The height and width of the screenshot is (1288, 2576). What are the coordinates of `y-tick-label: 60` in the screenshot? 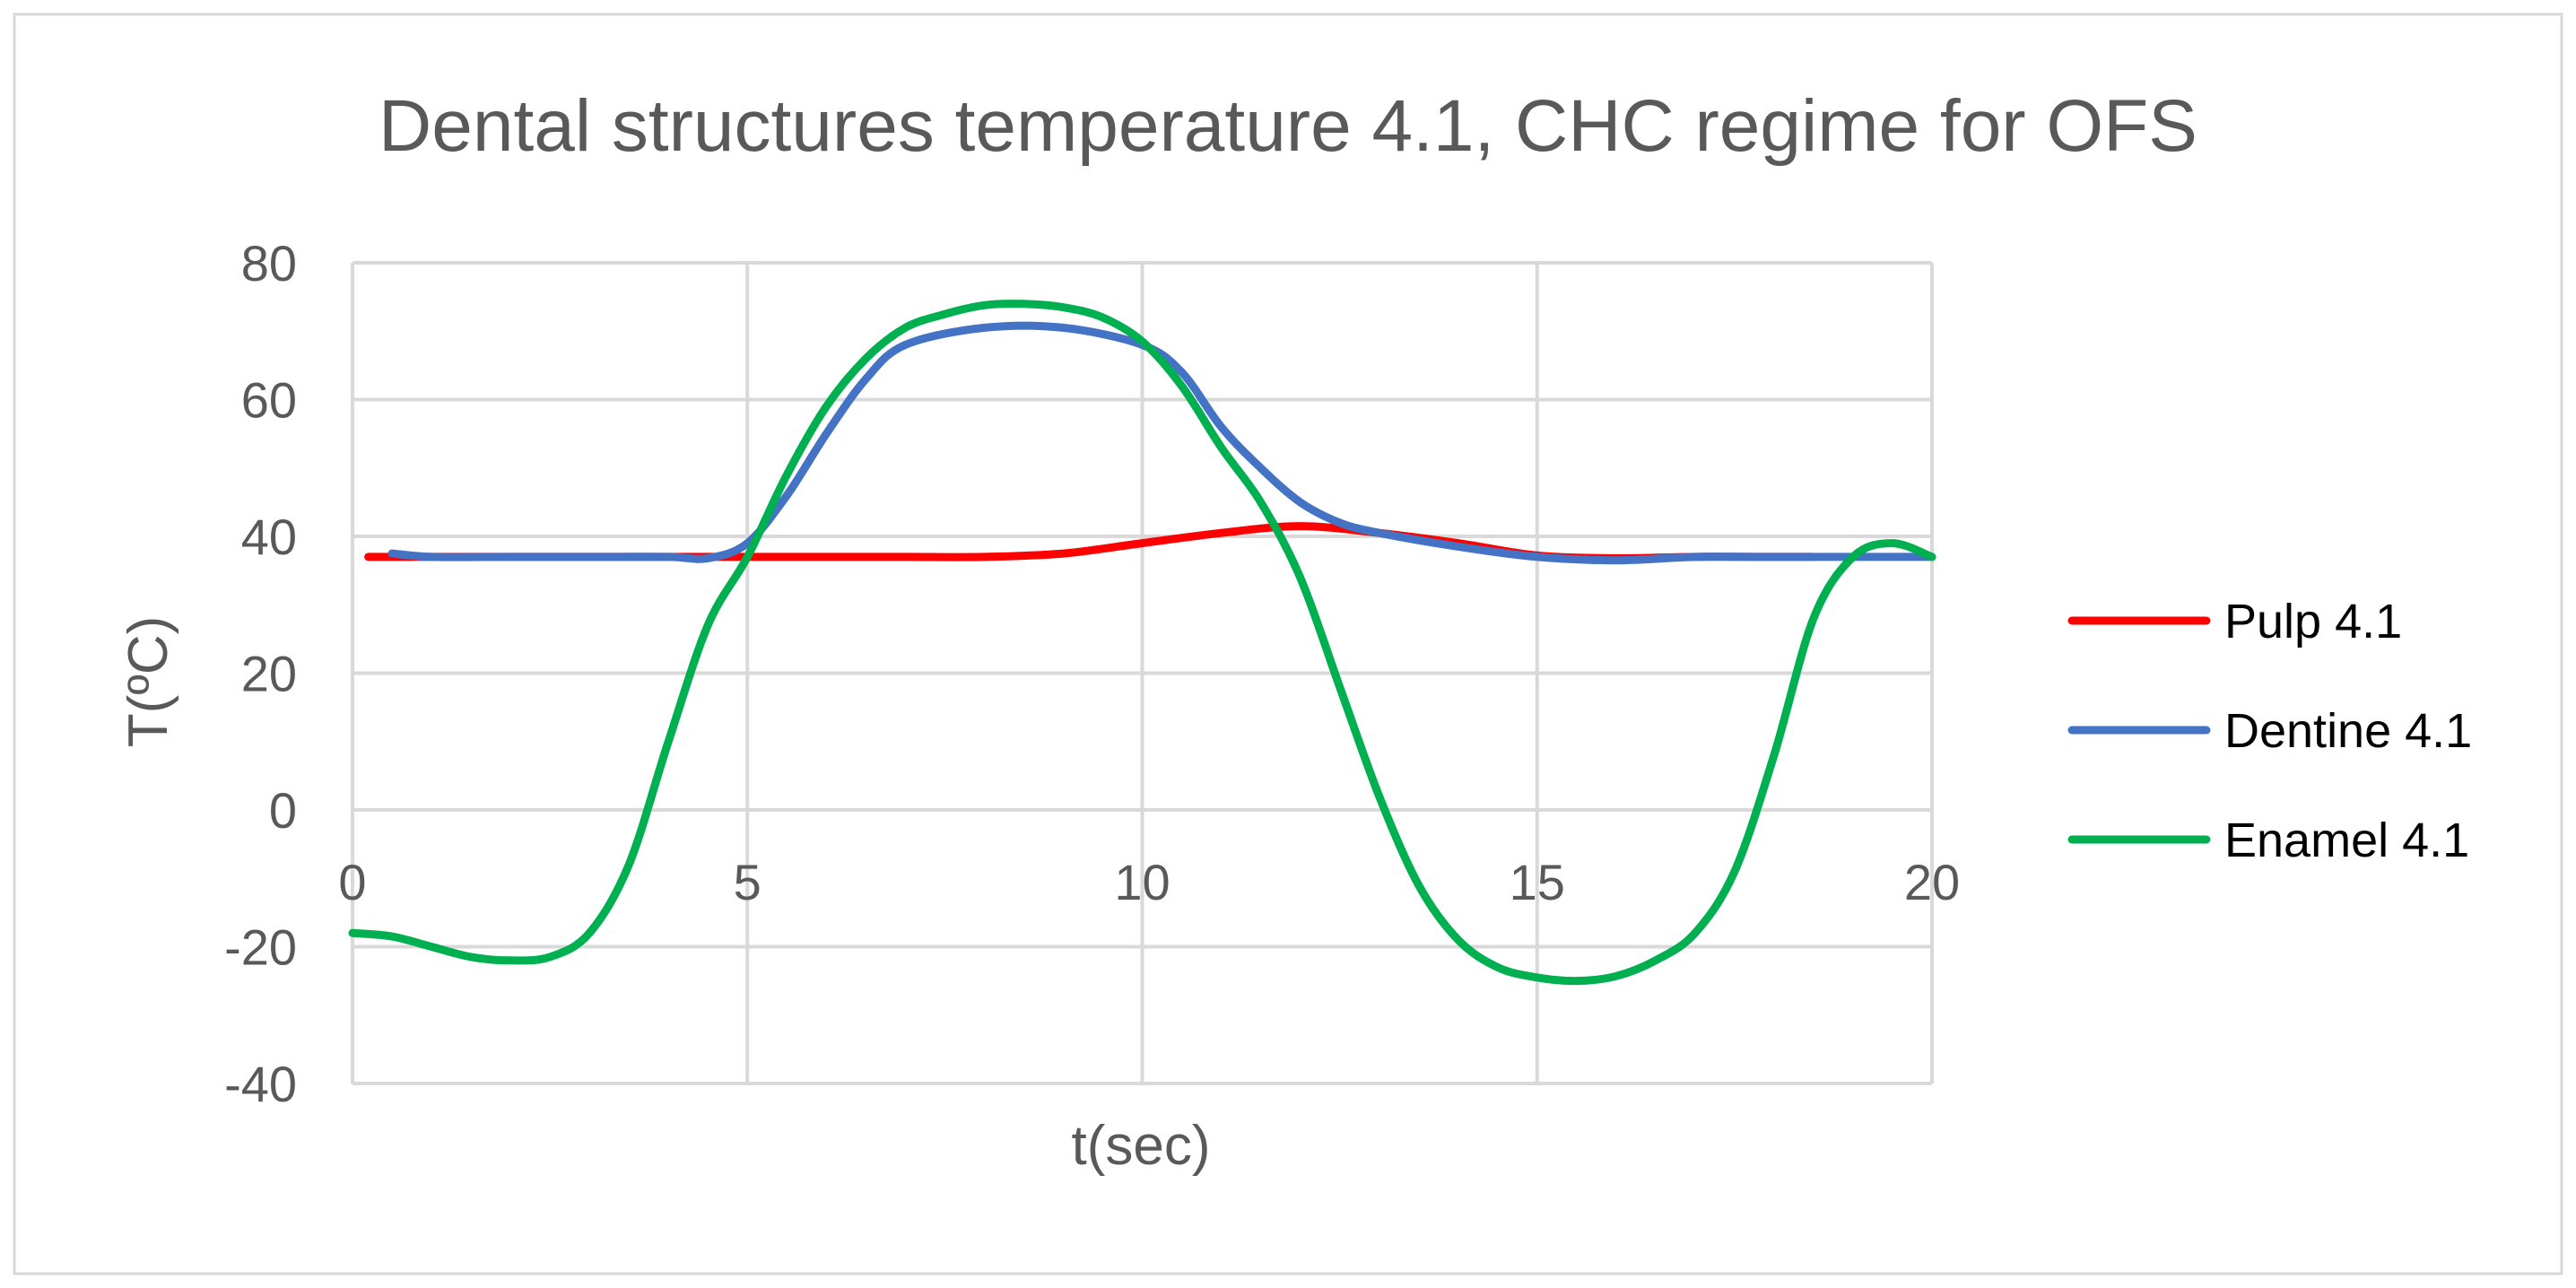 It's located at (269, 400).